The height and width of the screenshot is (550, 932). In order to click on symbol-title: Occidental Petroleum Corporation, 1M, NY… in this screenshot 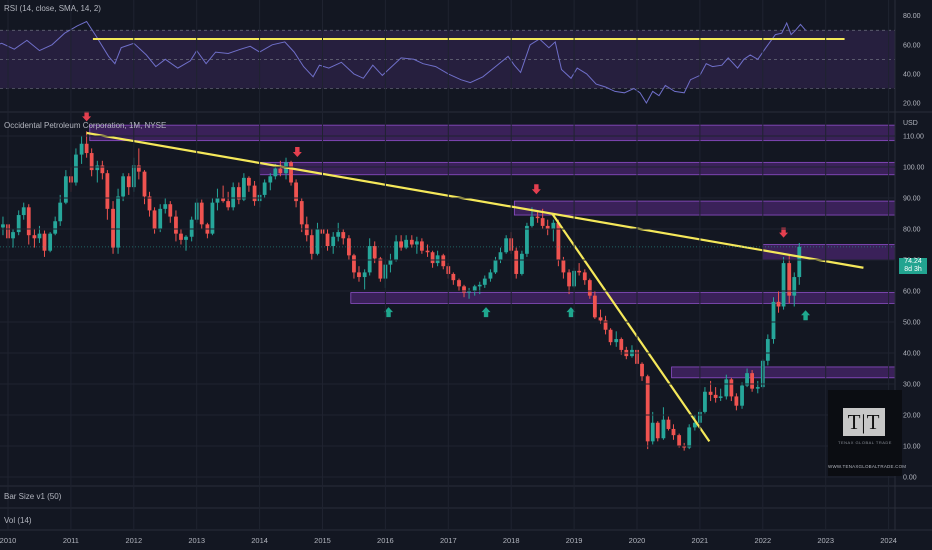, I will do `click(85, 125)`.